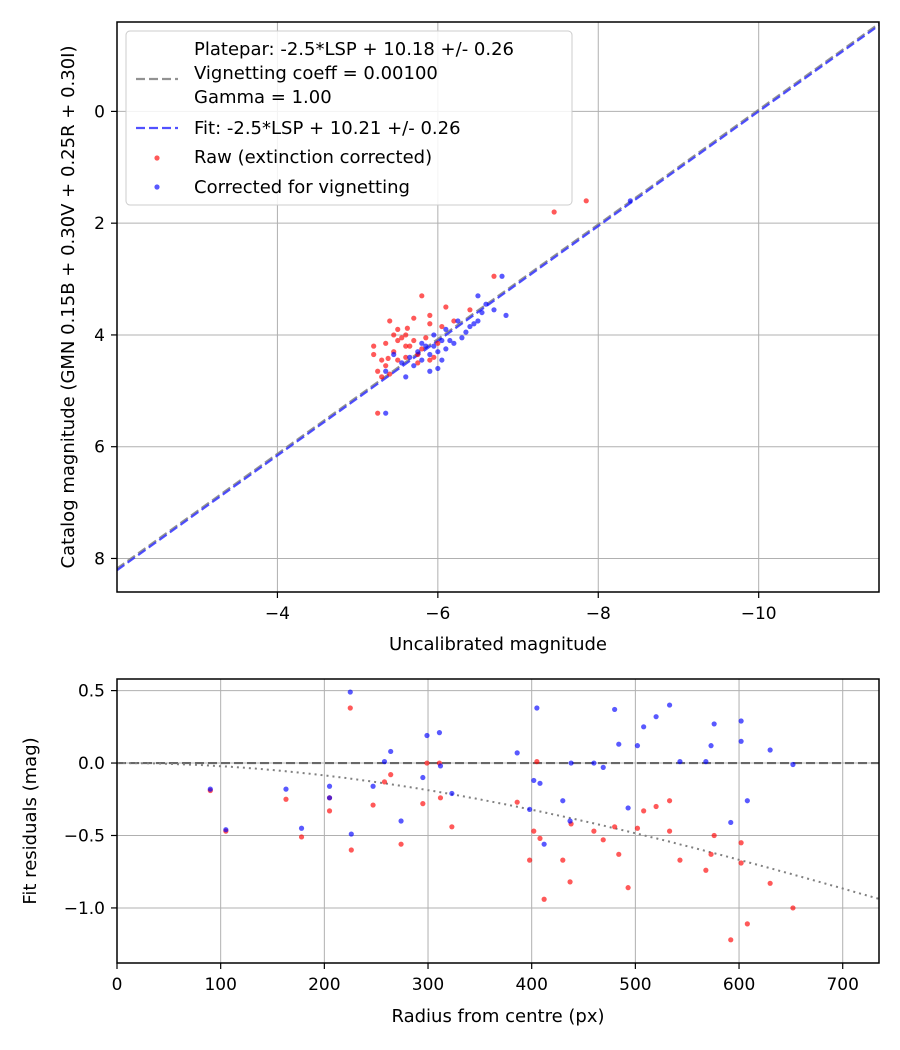  Describe the element at coordinates (498, 644) in the screenshot. I see `top-x-axis-label: Uncalibrated magnitude` at that location.